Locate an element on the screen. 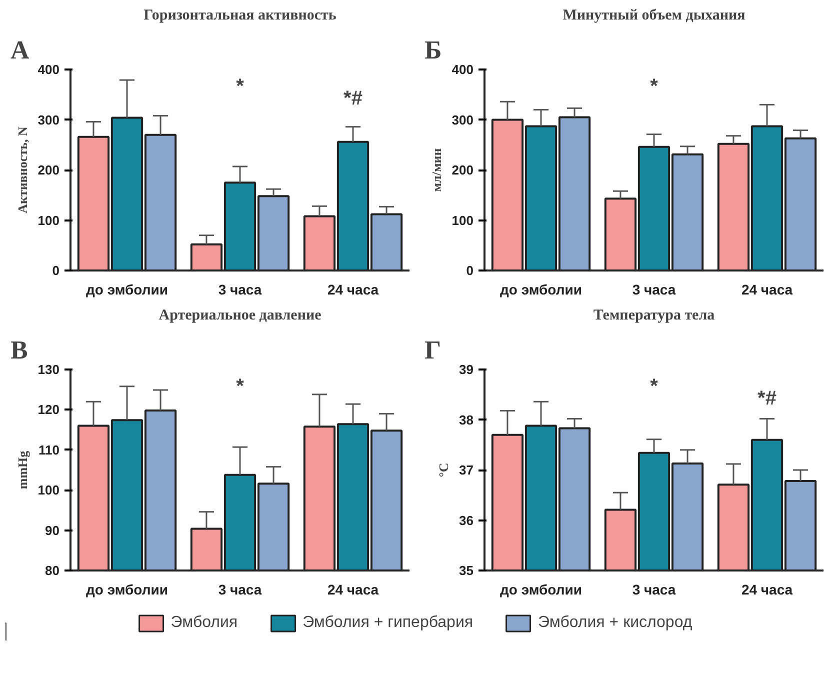 The width and height of the screenshot is (828, 685). y-tick-label: 35 is located at coordinates (466, 570).